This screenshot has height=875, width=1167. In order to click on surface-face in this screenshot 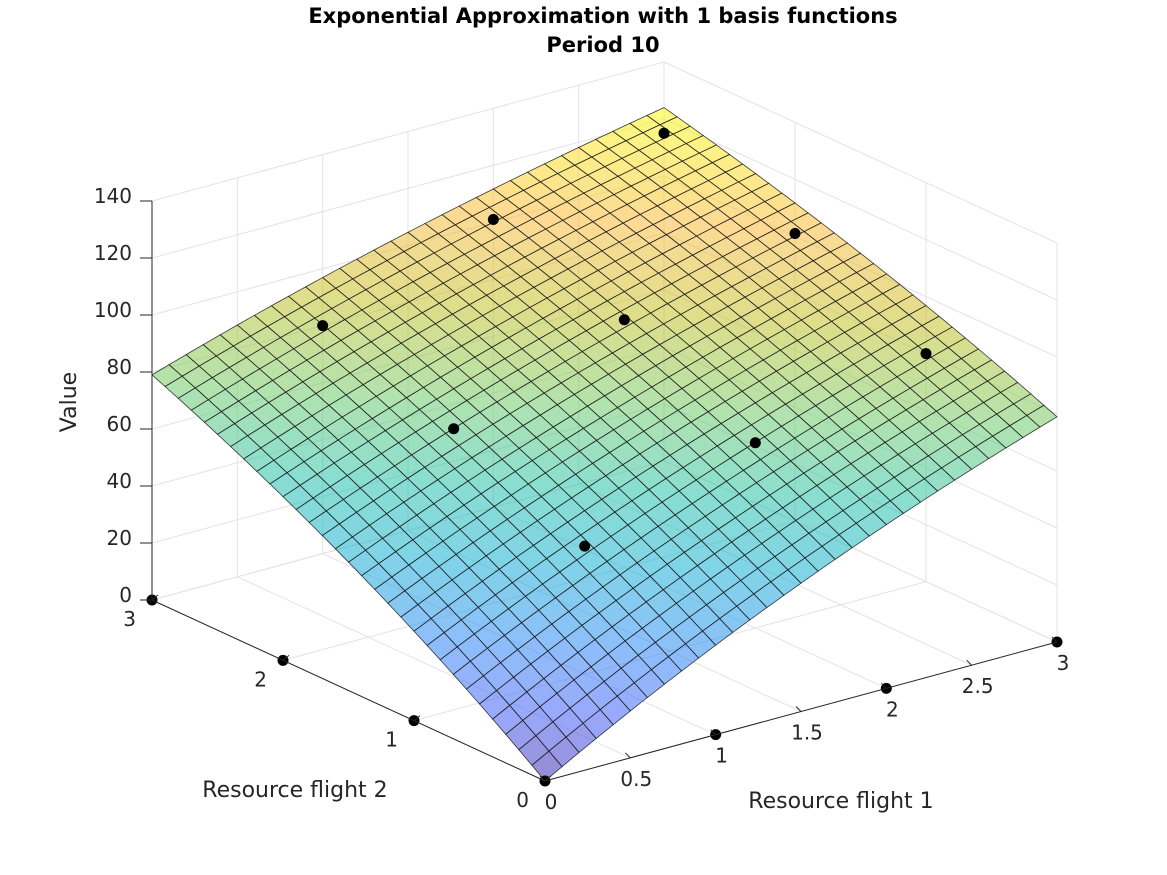, I will do `click(547, 766)`.